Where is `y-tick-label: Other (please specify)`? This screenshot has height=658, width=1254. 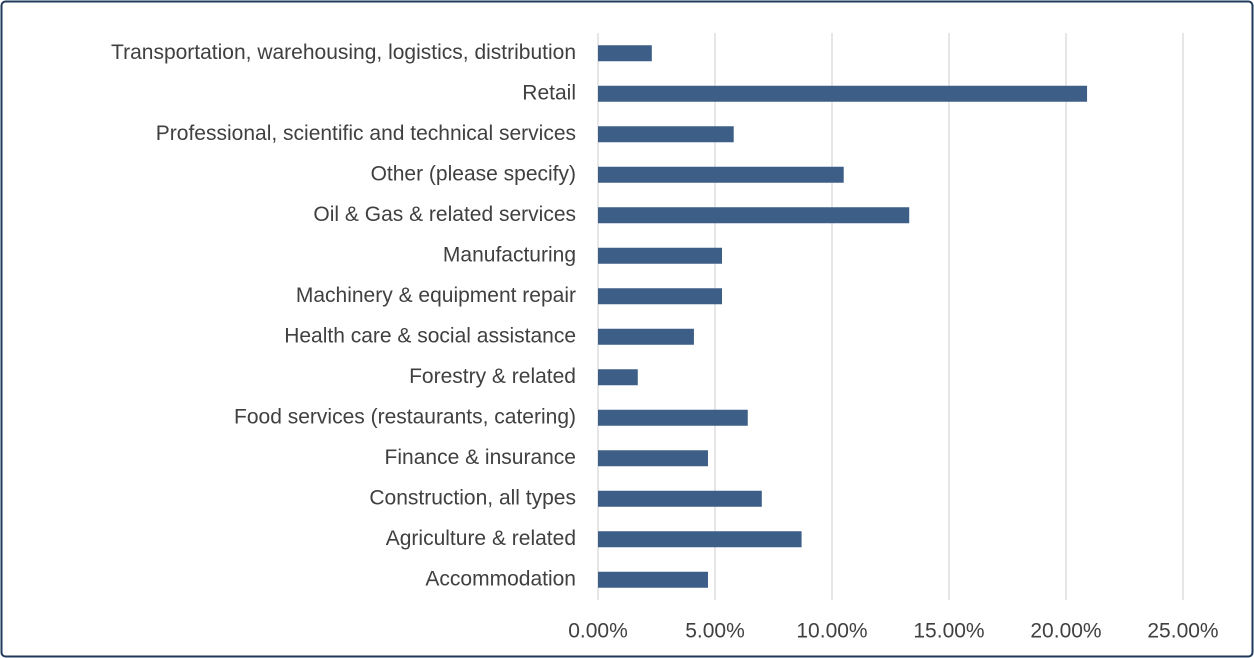
y-tick-label: Other (please specify) is located at coordinates (473, 173).